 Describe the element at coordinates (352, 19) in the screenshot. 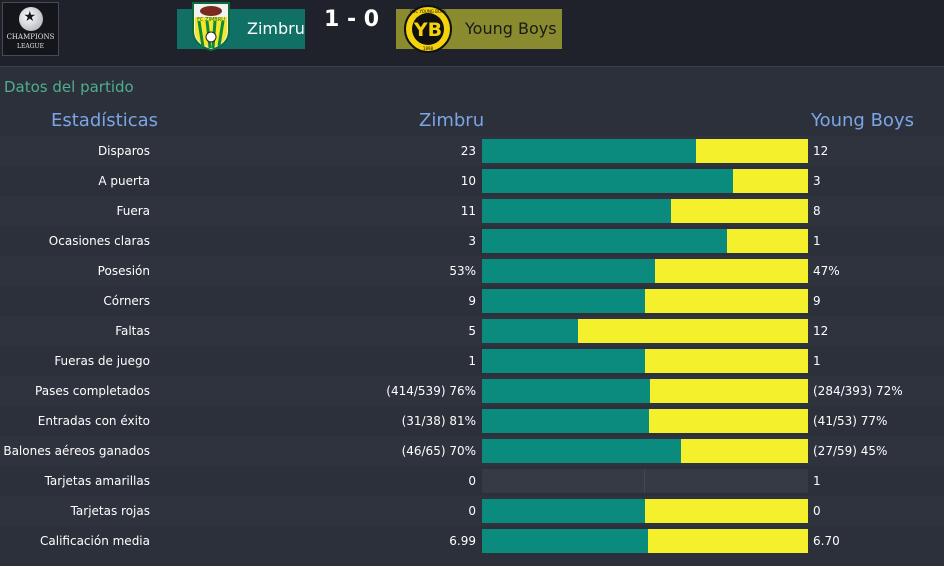

I see `match-score: 1 - 0` at that location.